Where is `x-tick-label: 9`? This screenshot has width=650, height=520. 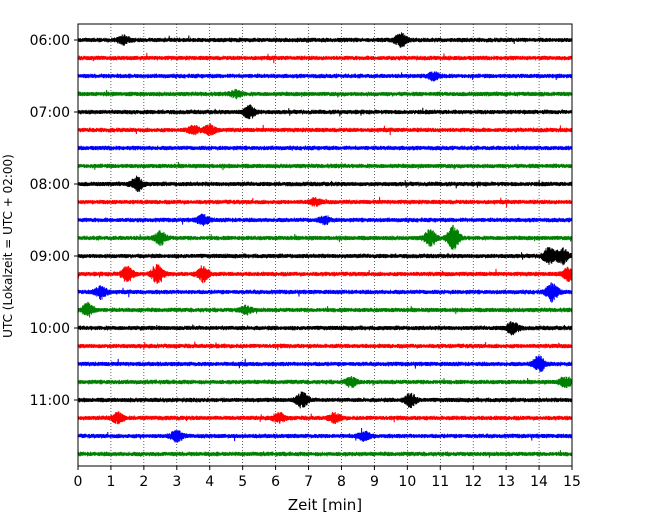
x-tick-label: 9 is located at coordinates (374, 482).